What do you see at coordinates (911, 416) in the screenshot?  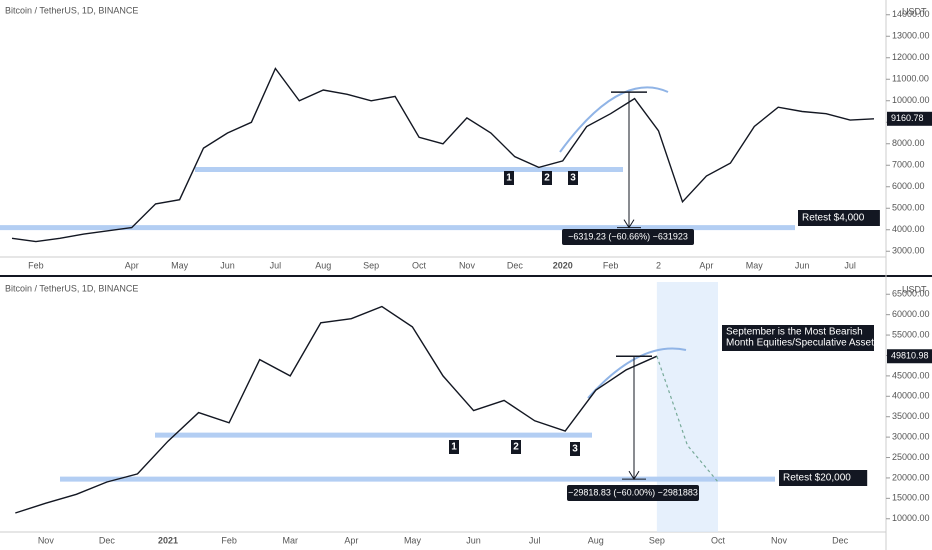 I see `y-tick-label: 35000.00` at bounding box center [911, 416].